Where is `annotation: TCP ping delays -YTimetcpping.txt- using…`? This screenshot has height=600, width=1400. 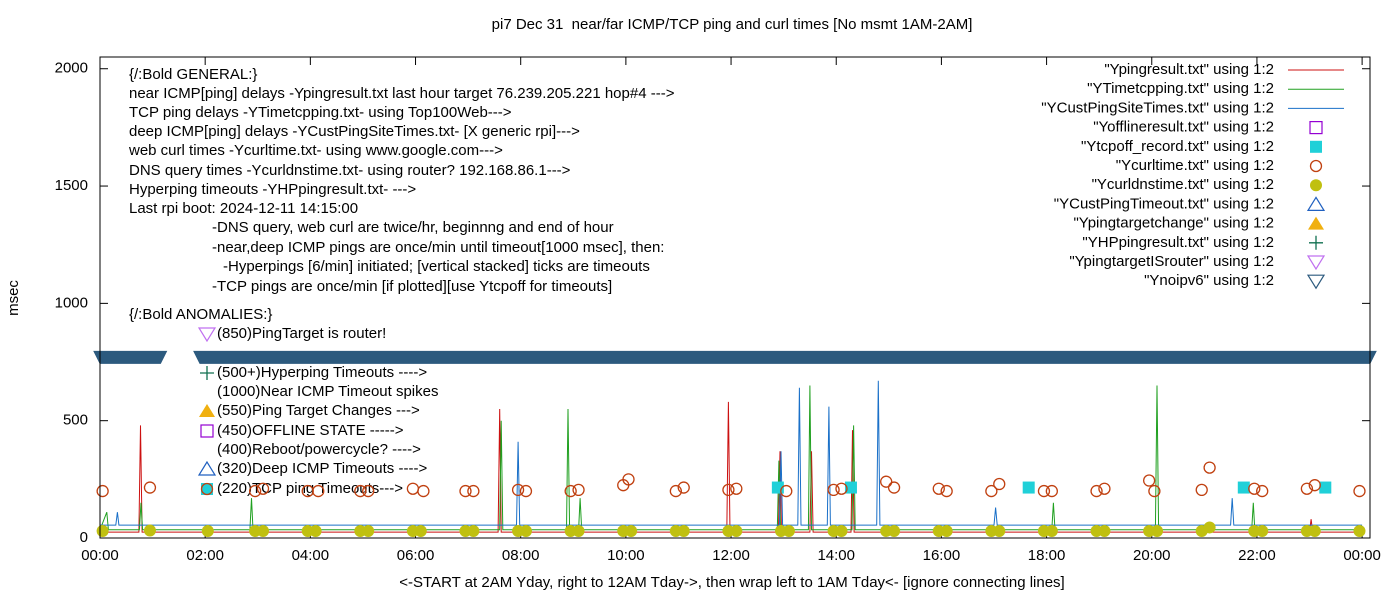
annotation: TCP ping delays -YTimetcpping.txt- using… is located at coordinates (320, 112).